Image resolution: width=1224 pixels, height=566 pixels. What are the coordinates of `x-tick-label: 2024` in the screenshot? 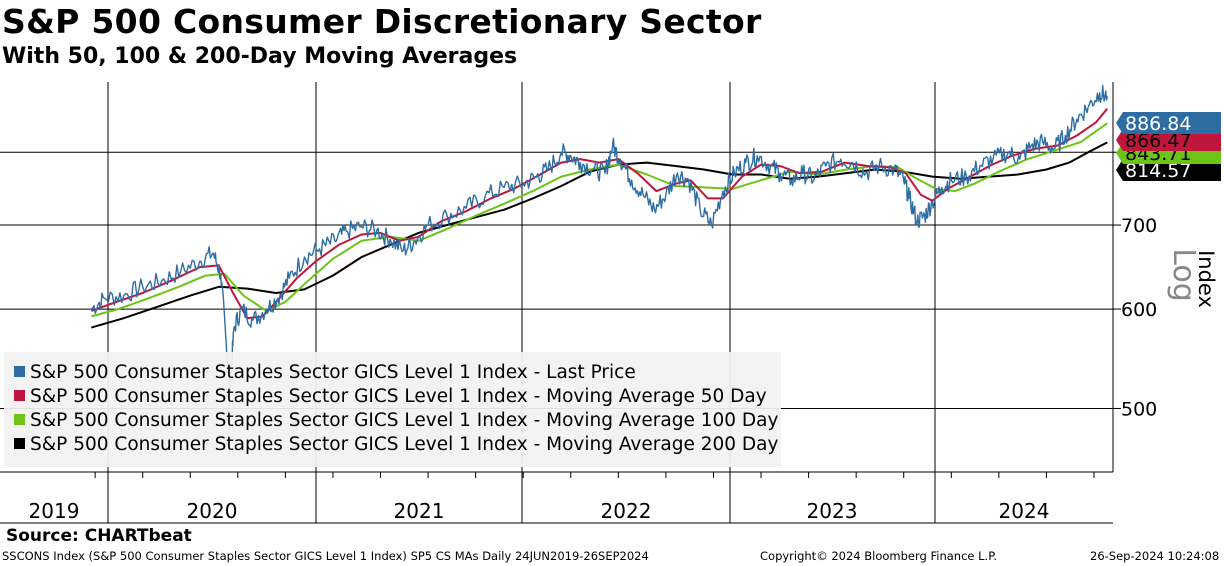 It's located at (1024, 511).